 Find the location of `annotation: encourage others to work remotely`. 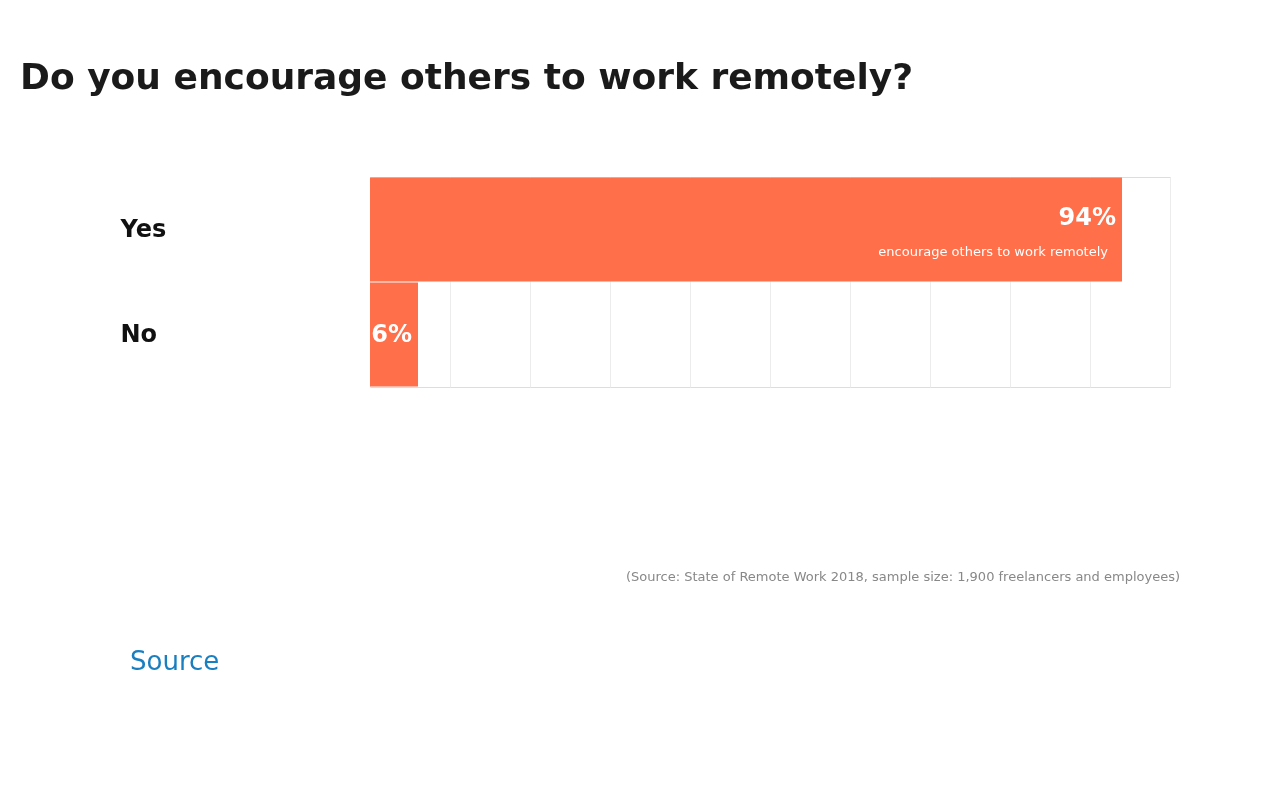

annotation: encourage others to work remotely is located at coordinates (993, 251).